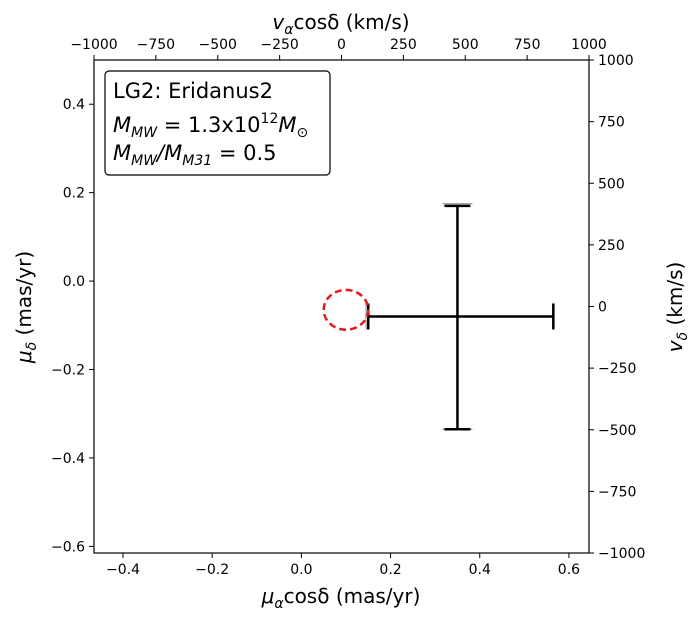 This screenshot has height=620, width=696. What do you see at coordinates (144, 161) in the screenshot?
I see `annotation-line-3-sub: MW` at bounding box center [144, 161].